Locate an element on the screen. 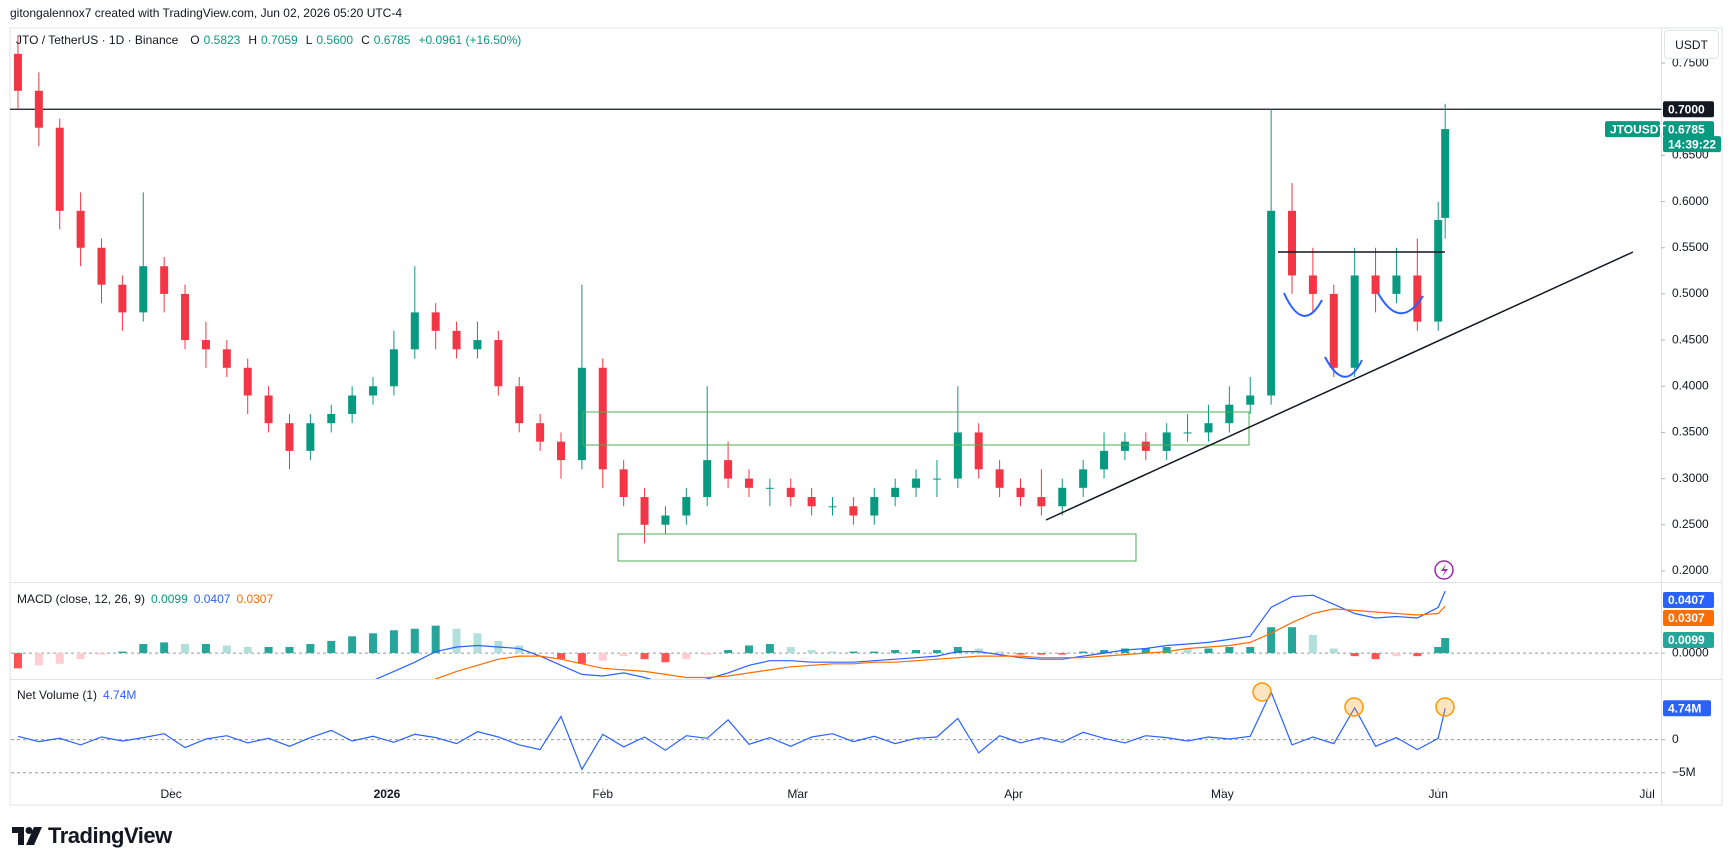  indicator-value: 0.0407 is located at coordinates (212, 599).